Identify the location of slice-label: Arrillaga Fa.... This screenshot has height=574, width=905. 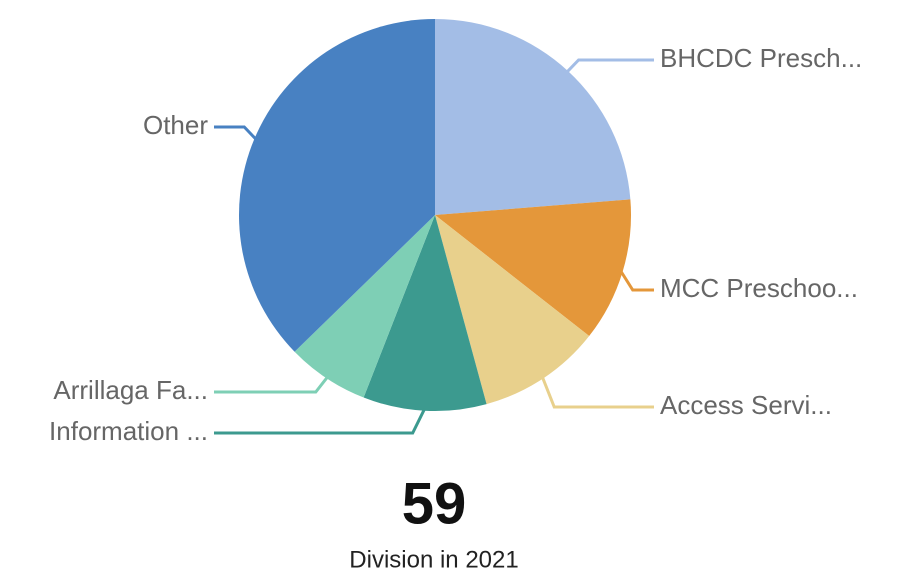
(130, 390).